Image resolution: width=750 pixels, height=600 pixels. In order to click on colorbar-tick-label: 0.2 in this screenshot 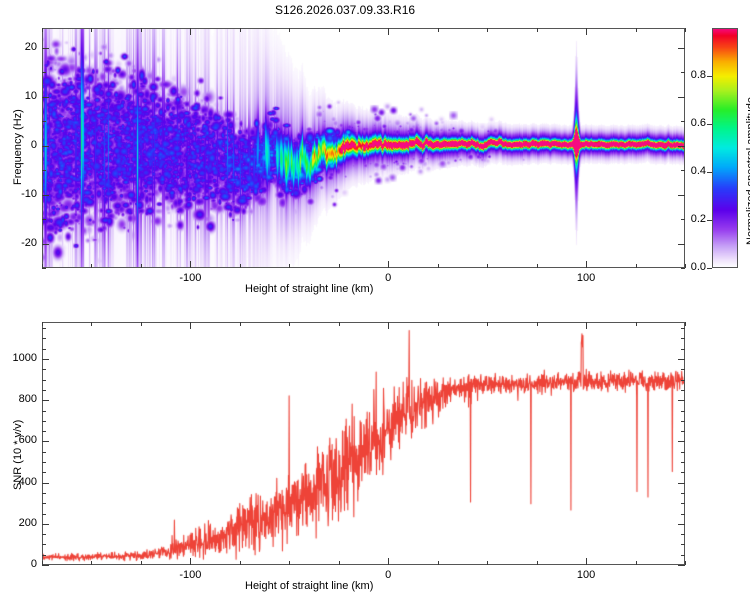, I will do `click(698, 219)`.